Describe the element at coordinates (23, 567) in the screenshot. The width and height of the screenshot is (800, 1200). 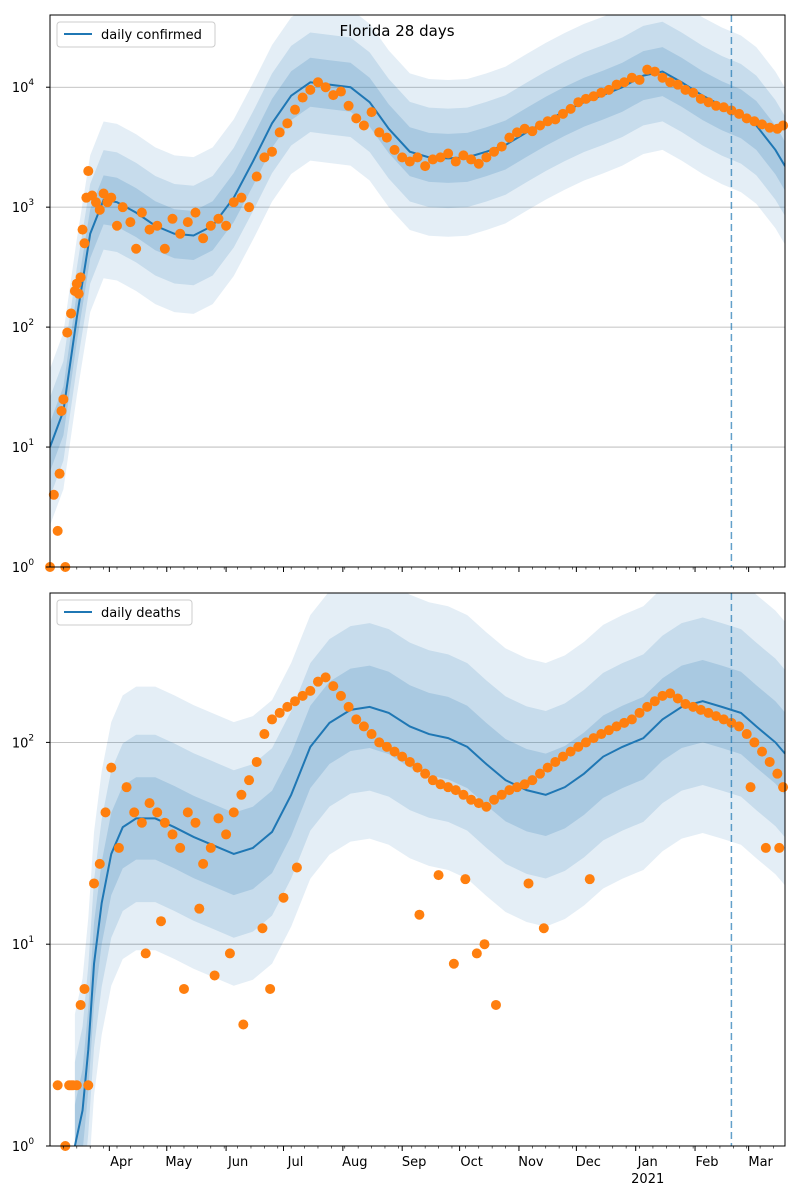
I see `confirmed-y-tick-label: 100` at that location.